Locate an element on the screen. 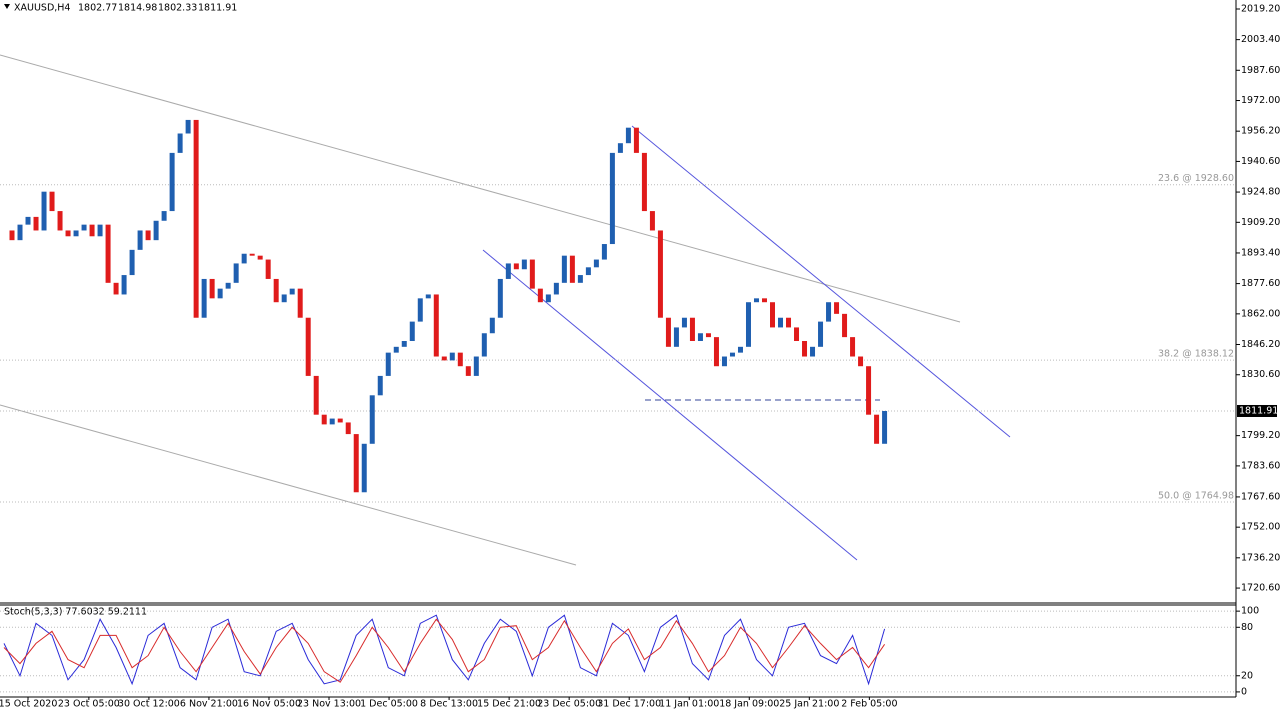 This screenshot has width=1280, height=711. ohlc-value: 1802.33 is located at coordinates (177, 8).